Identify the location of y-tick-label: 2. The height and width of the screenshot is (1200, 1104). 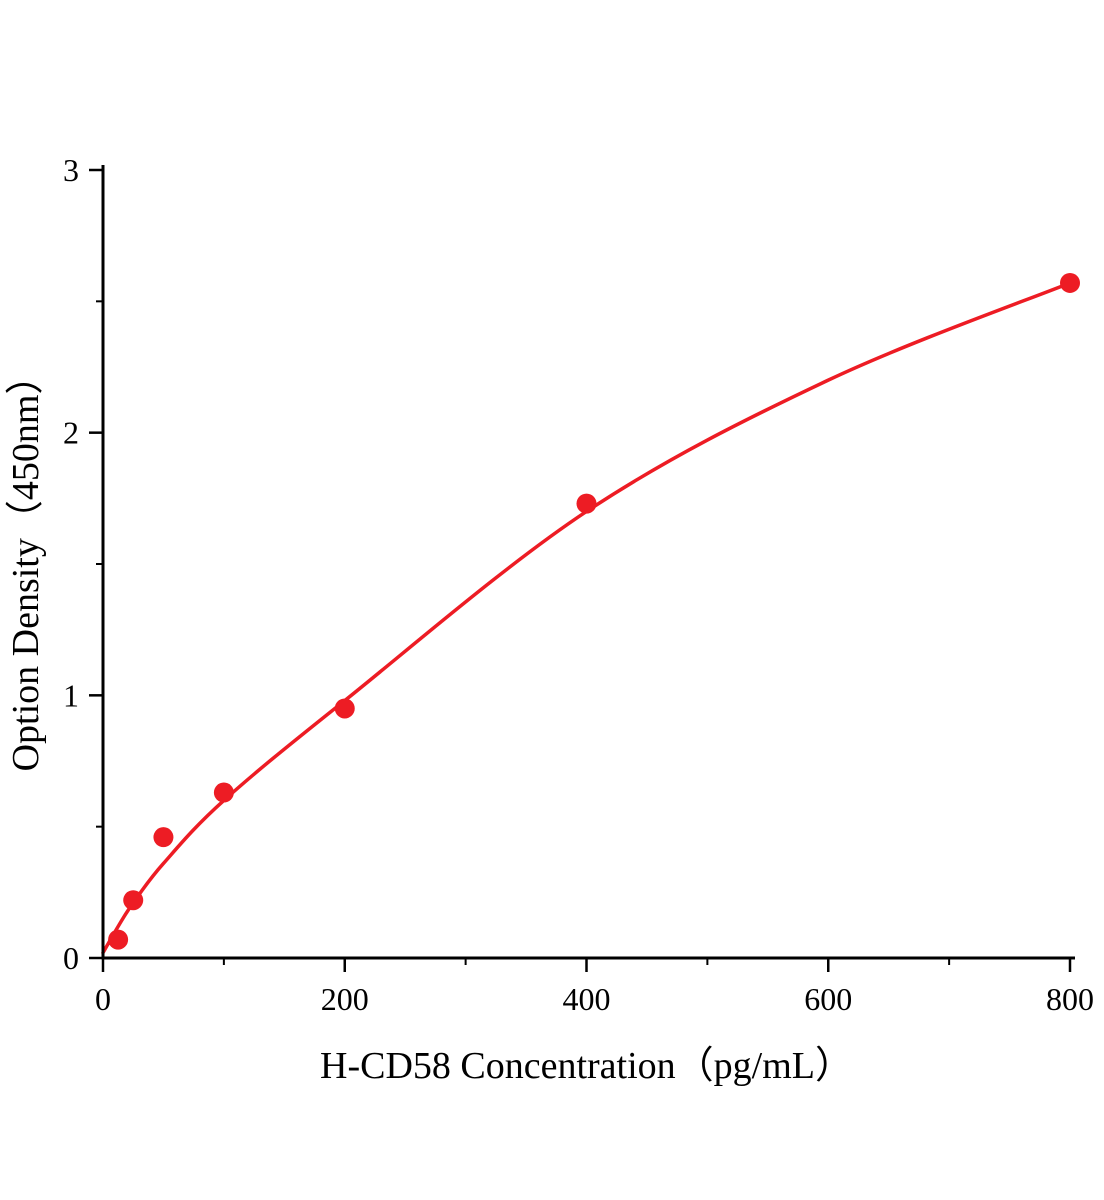
(71, 433).